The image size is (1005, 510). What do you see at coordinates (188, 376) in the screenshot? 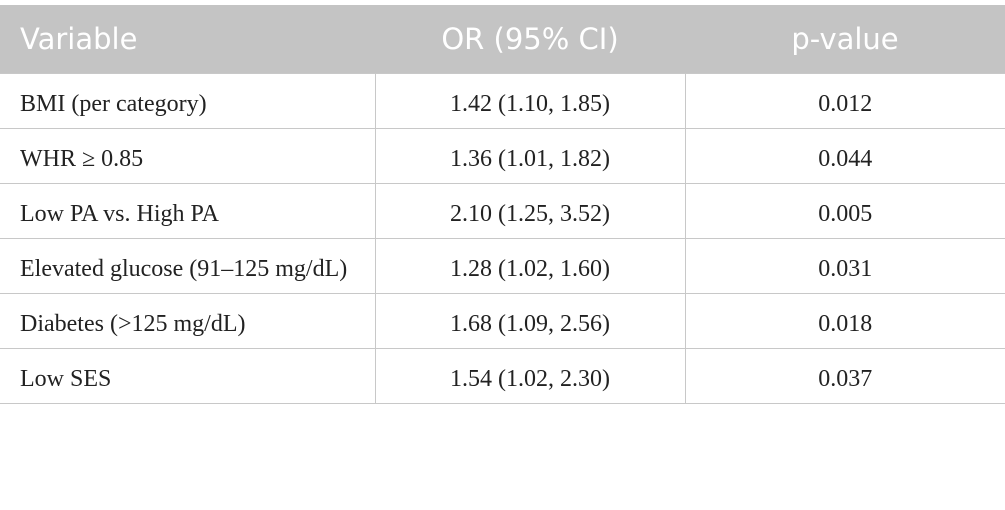
I see `table-cell: Low SES` at bounding box center [188, 376].